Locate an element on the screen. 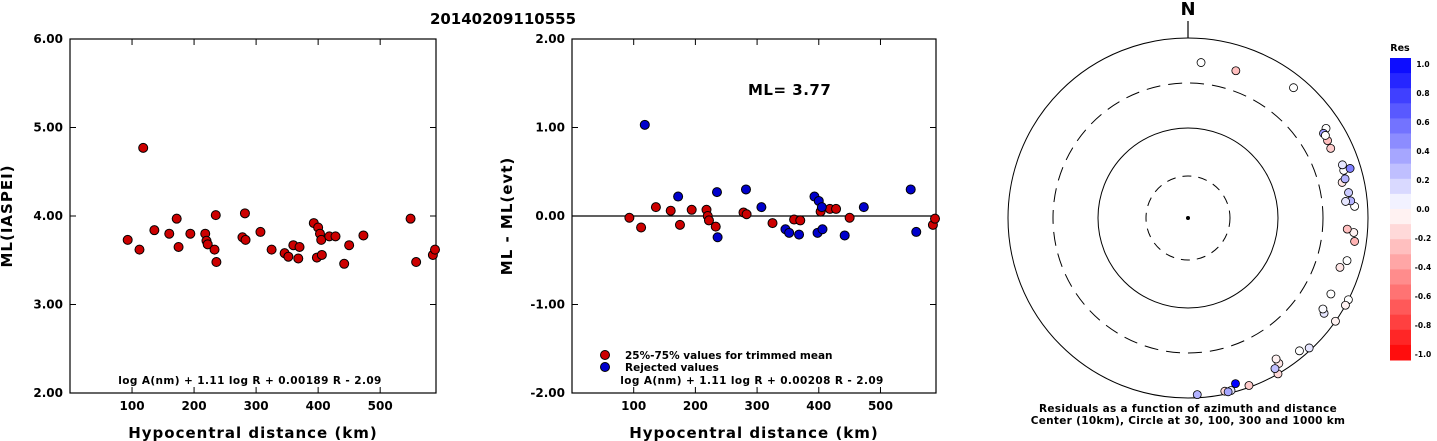 This screenshot has height=441, width=1437. colorbar-tick-label: 0.2 is located at coordinates (1422, 180).